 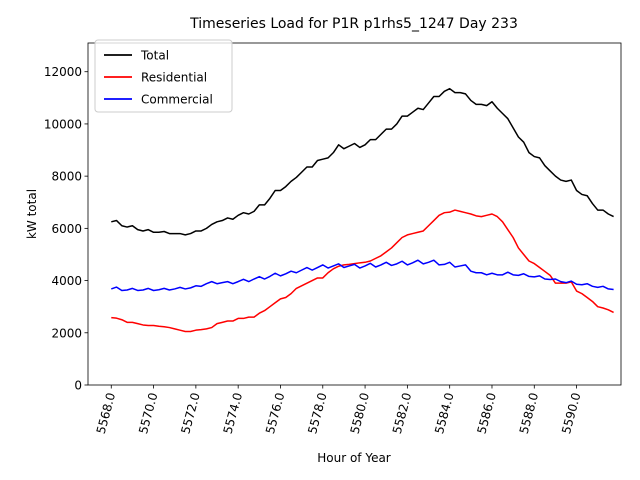 I want to click on y-tick-label: 6000, so click(x=66, y=229).